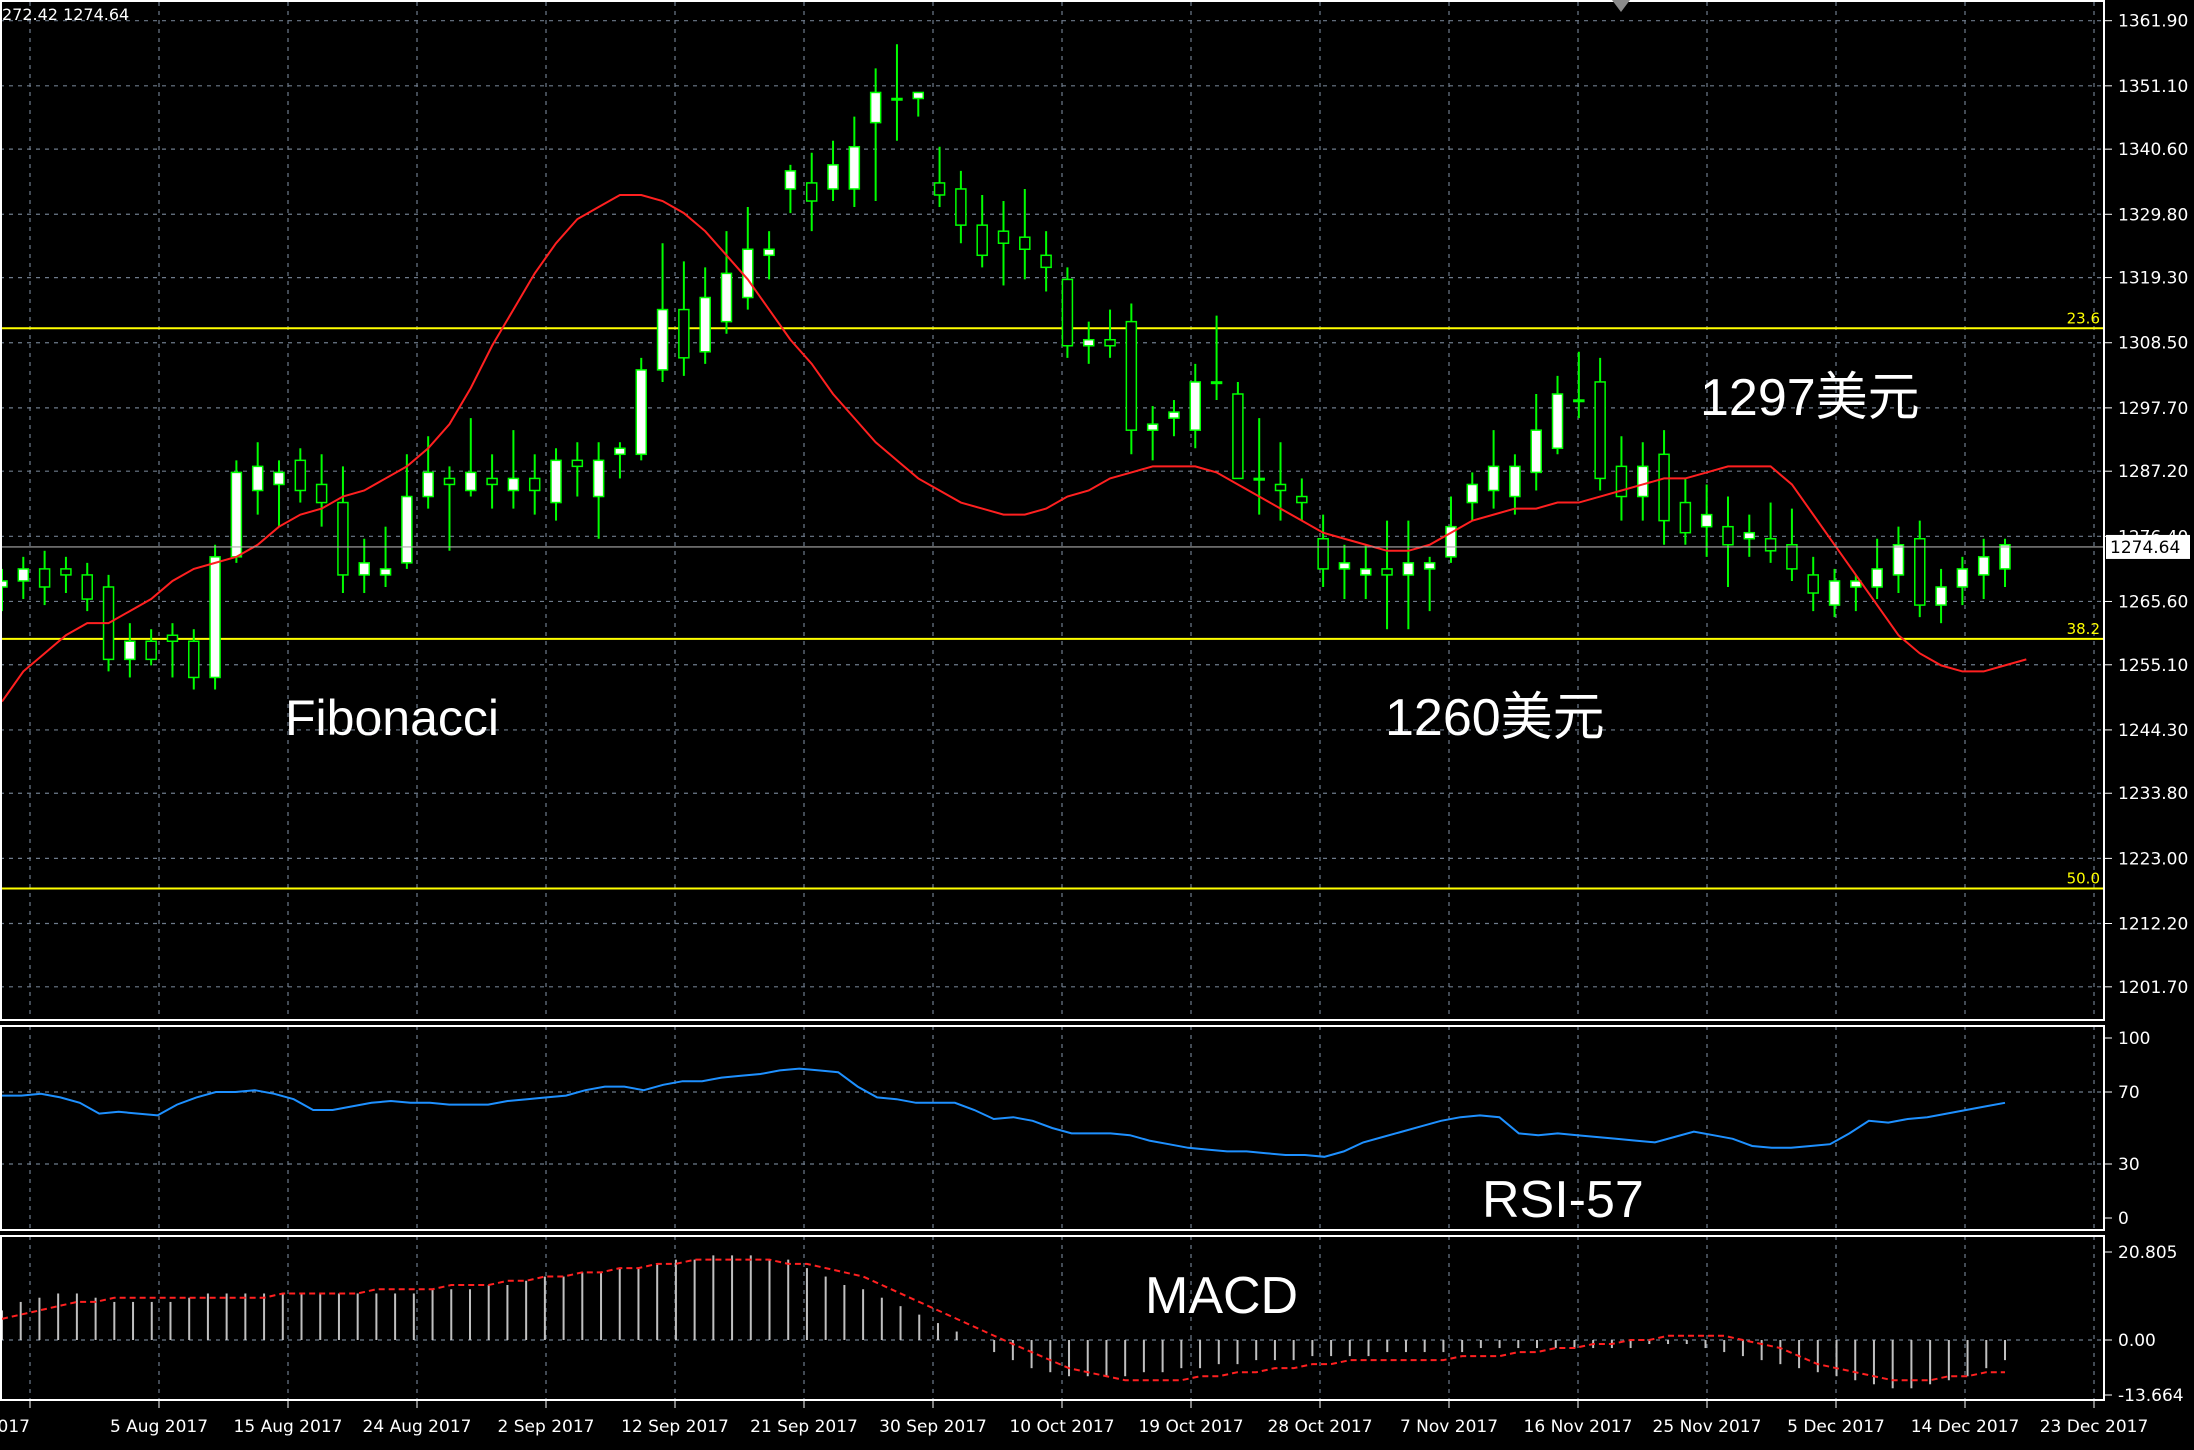 This screenshot has width=2194, height=1450. Describe the element at coordinates (1061, 1427) in the screenshot. I see `time-tick-label: 10 Oct 2017` at that location.